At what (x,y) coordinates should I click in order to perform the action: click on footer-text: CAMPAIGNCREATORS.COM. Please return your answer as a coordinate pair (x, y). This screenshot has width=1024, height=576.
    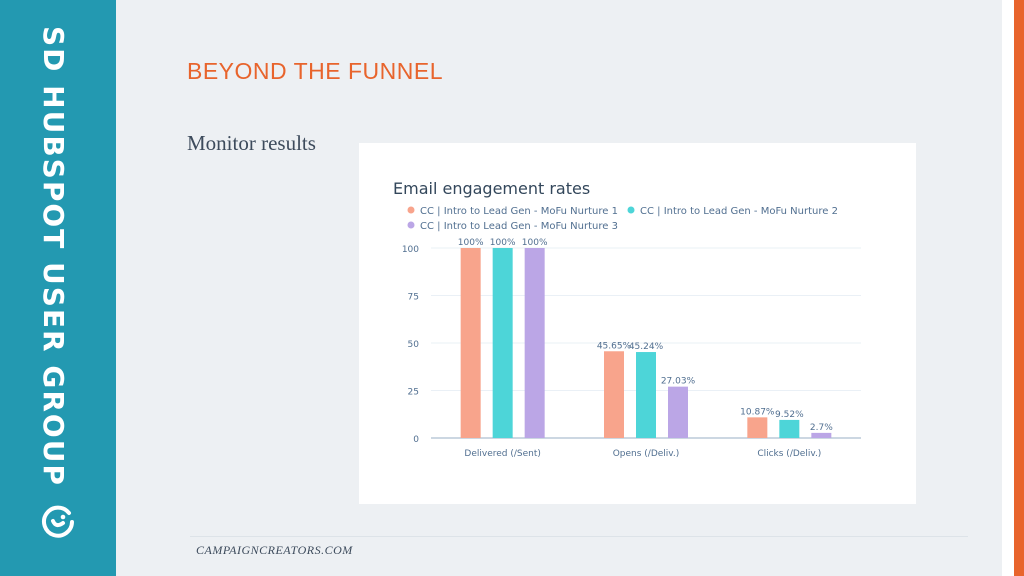
    Looking at the image, I should click on (274, 550).